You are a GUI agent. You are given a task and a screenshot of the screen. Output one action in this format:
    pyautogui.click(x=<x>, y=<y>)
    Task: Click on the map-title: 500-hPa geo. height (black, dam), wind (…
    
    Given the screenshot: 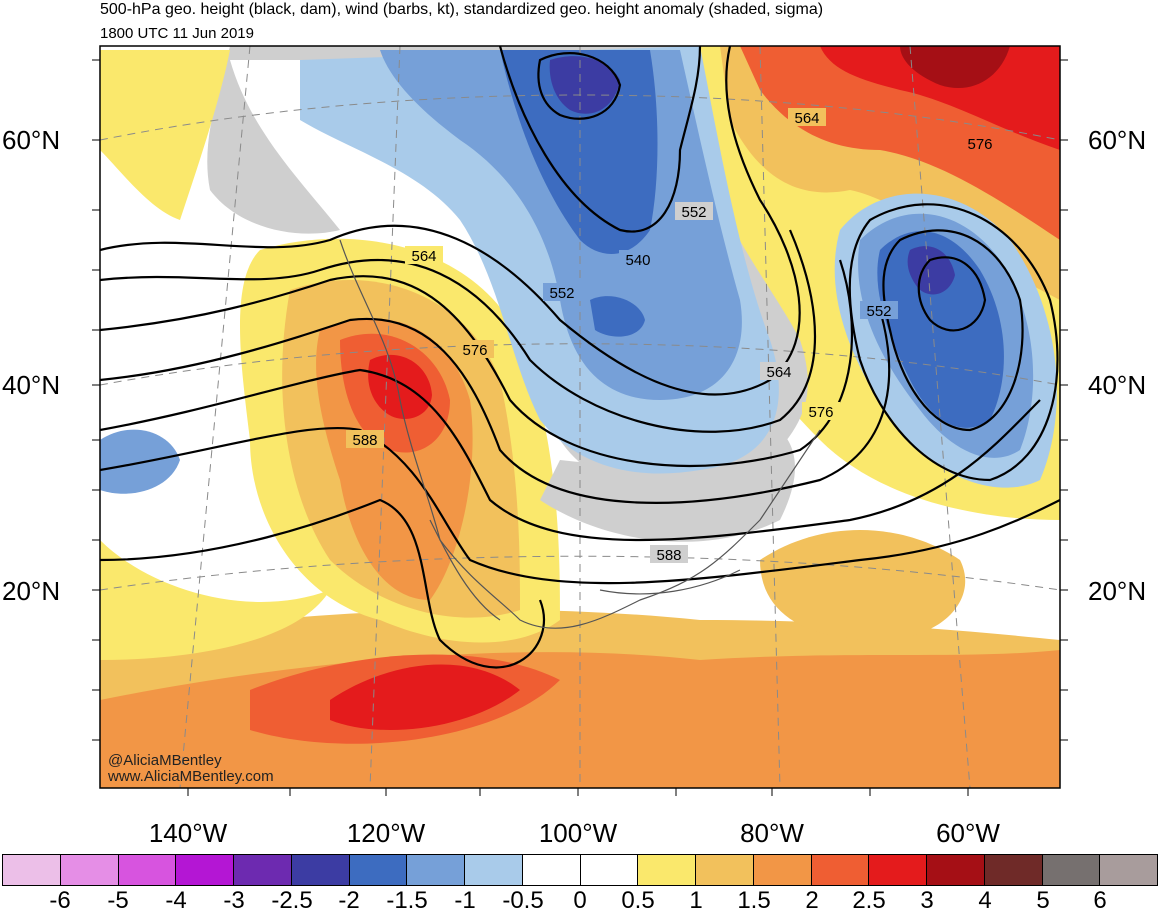 What is the action you would take?
    pyautogui.click(x=462, y=9)
    